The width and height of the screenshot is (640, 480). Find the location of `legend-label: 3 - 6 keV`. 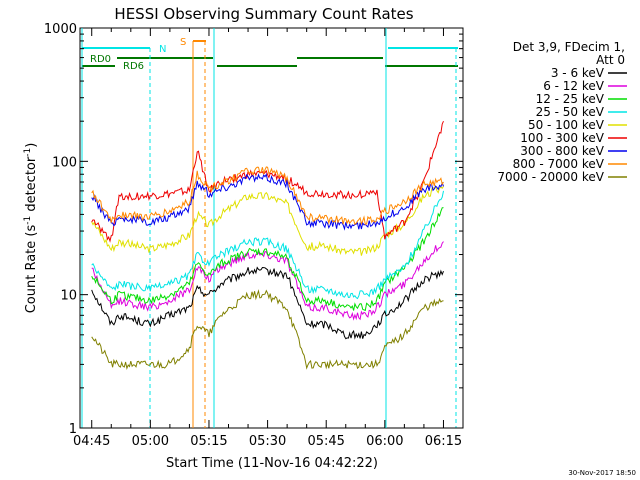

legend-label: 3 - 6 keV is located at coordinates (578, 73).